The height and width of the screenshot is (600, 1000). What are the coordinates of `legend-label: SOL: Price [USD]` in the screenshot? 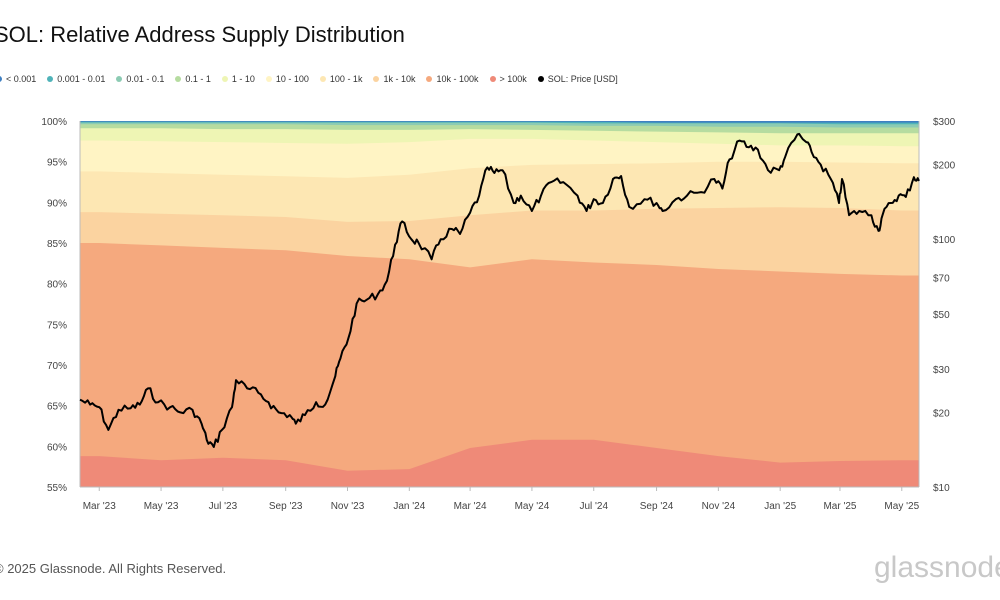 It's located at (582, 79).